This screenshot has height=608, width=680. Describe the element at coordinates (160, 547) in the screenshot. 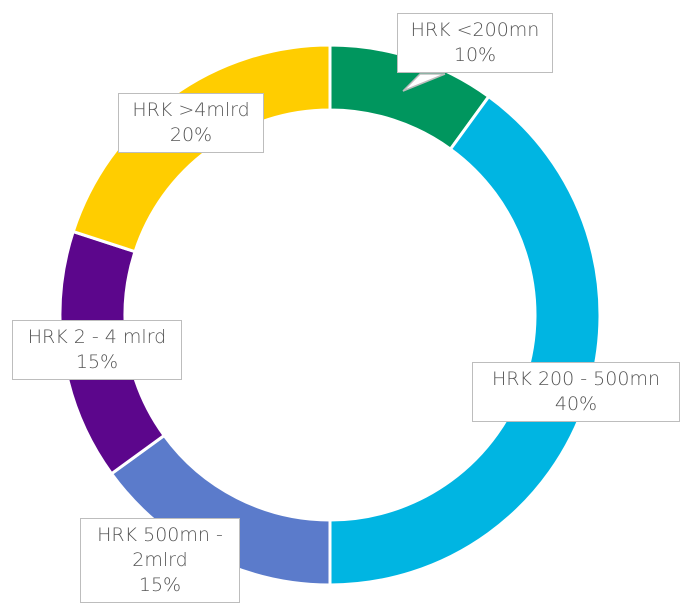

I see `category-label: HRK 500mn - 2mlrd` at that location.